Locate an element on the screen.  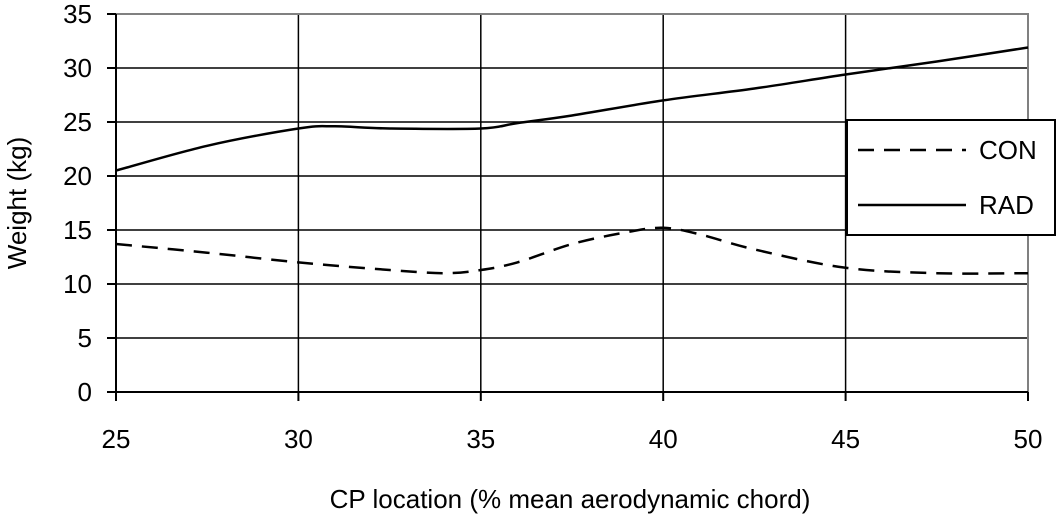
y-tick-label: 10 is located at coordinates (77, 284).